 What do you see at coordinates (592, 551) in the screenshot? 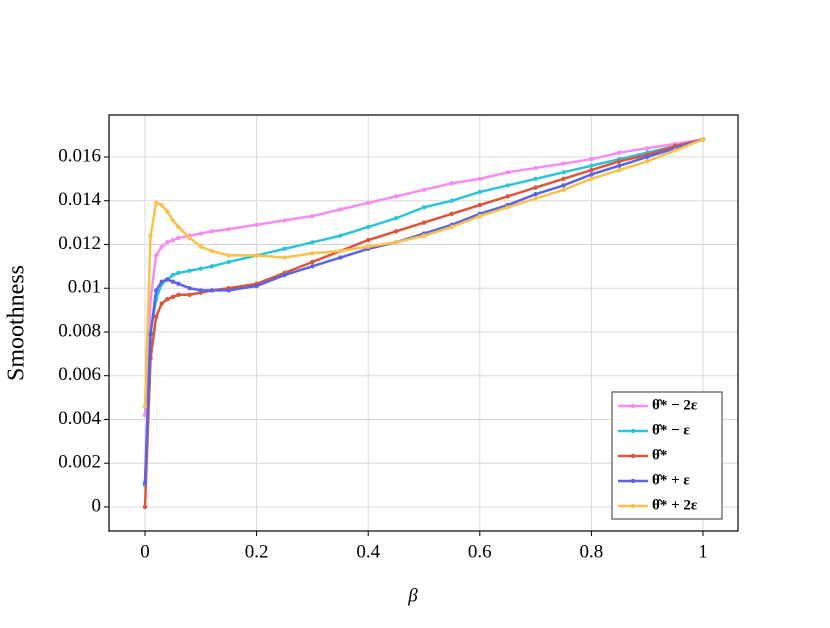
I see `x-tick-label: 0.8` at bounding box center [592, 551].